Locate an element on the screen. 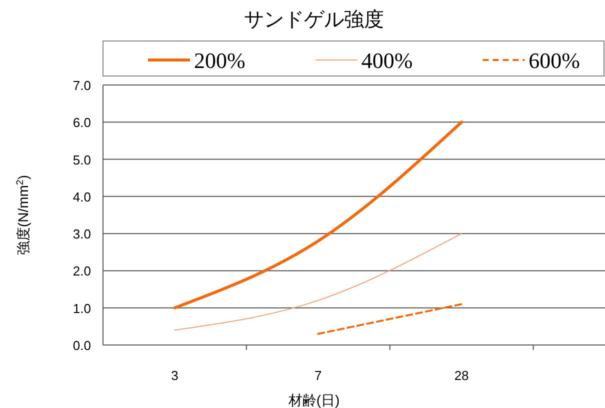 This screenshot has height=408, width=605. y-tick-label: 1.0 is located at coordinates (81, 308).